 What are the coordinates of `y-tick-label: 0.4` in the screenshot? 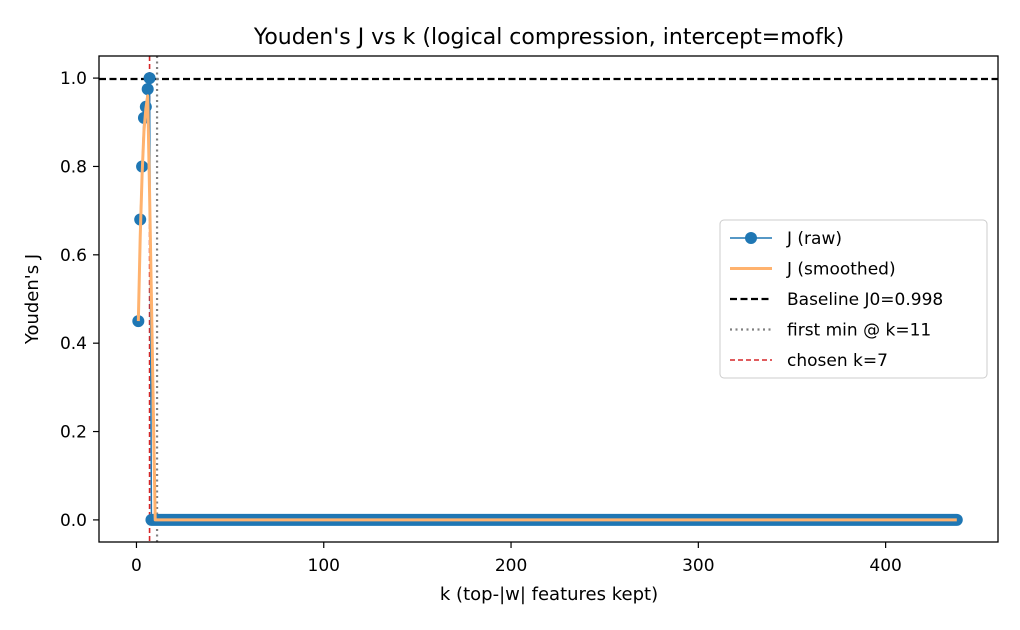 It's located at (73, 344).